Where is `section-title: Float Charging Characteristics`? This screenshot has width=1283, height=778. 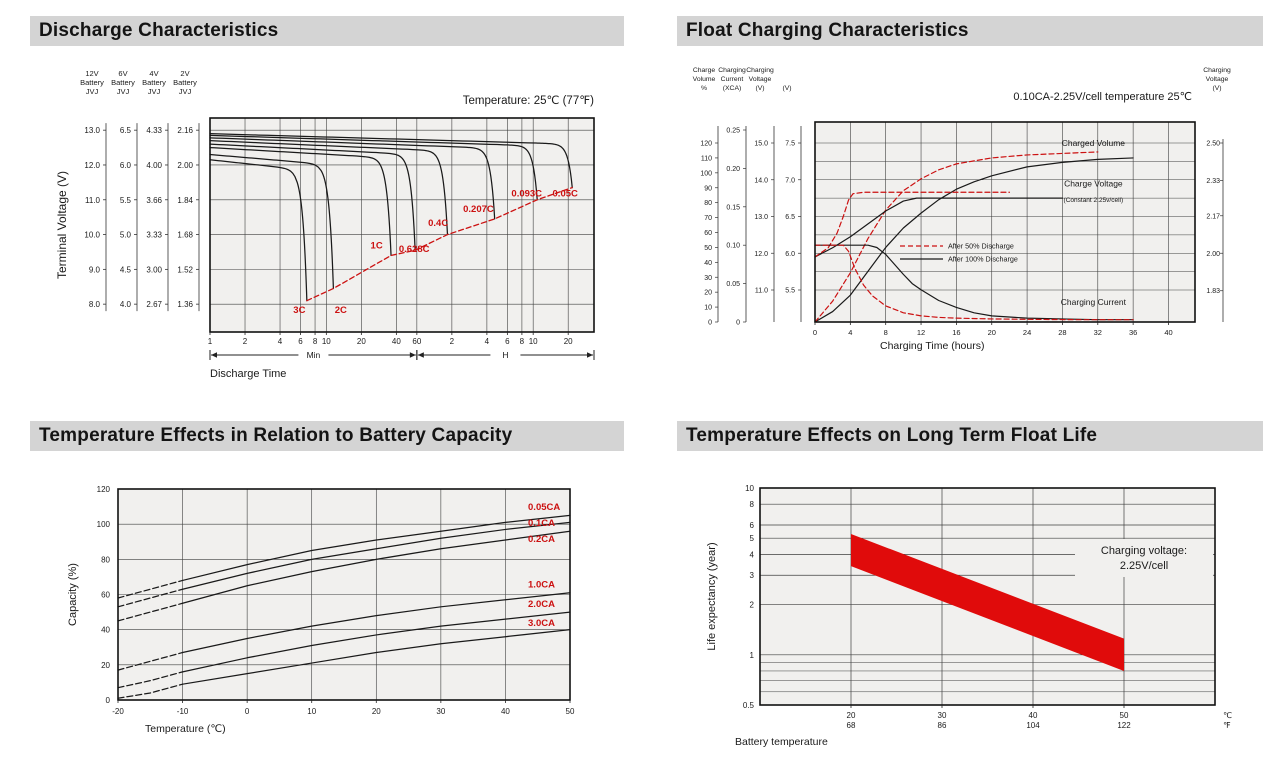 section-title: Float Charging Characteristics is located at coordinates (827, 30).